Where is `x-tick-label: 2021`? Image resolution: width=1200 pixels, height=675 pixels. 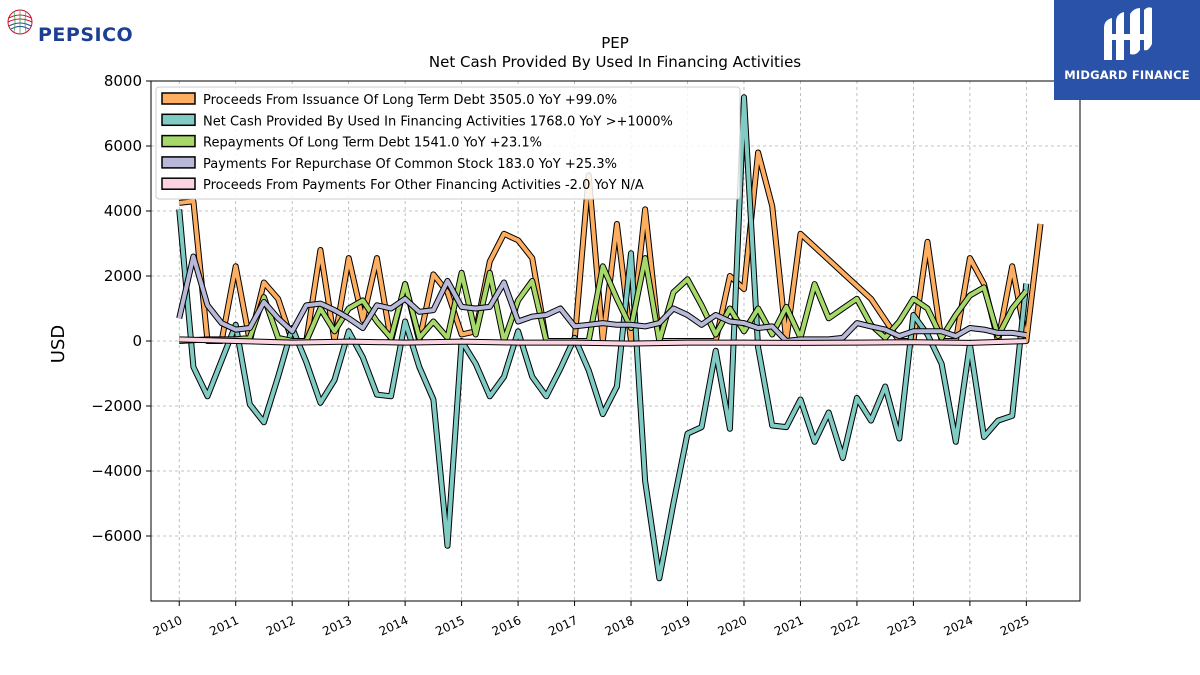
x-tick-label: 2021 is located at coordinates (789, 626).